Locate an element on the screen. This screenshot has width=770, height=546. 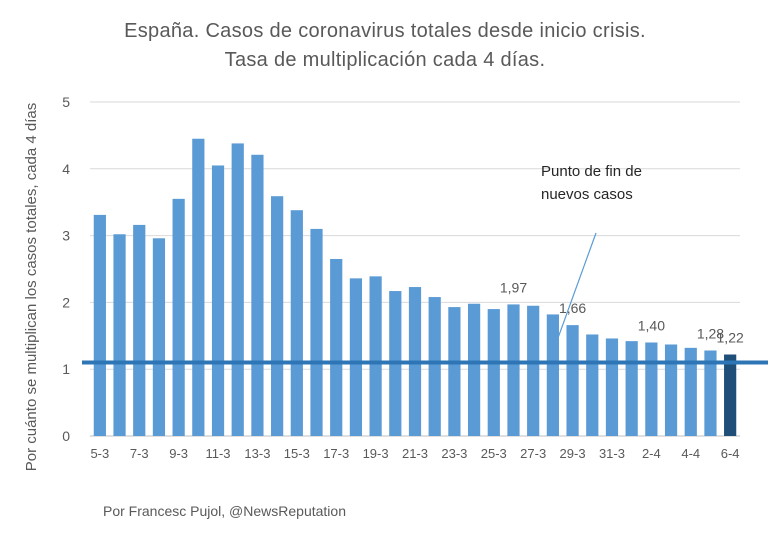
data-label: 1,22 is located at coordinates (730, 338).